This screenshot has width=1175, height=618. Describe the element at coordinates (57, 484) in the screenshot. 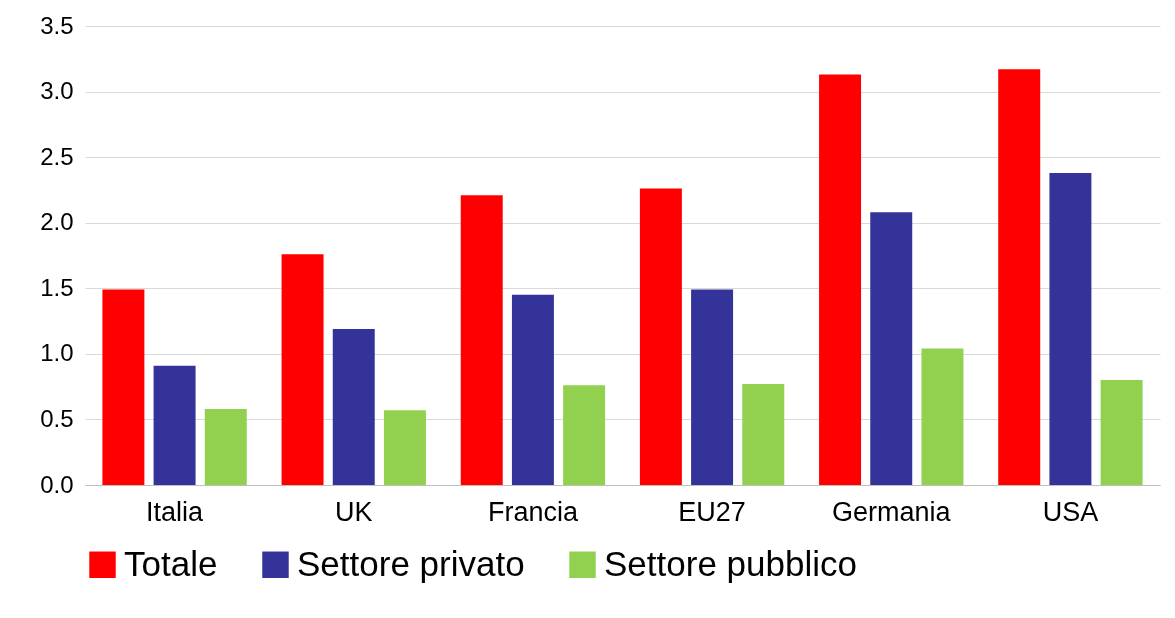

I see `y-tick-label: 0.0` at that location.